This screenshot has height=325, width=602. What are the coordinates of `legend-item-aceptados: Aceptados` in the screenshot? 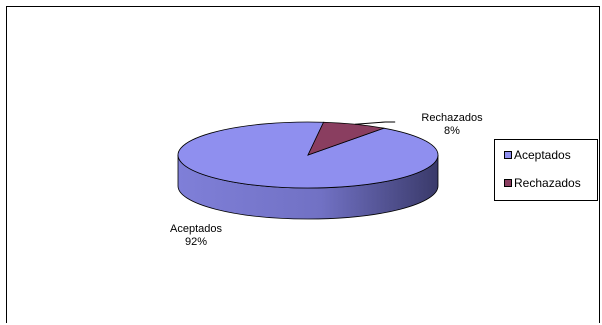 It's located at (537, 155).